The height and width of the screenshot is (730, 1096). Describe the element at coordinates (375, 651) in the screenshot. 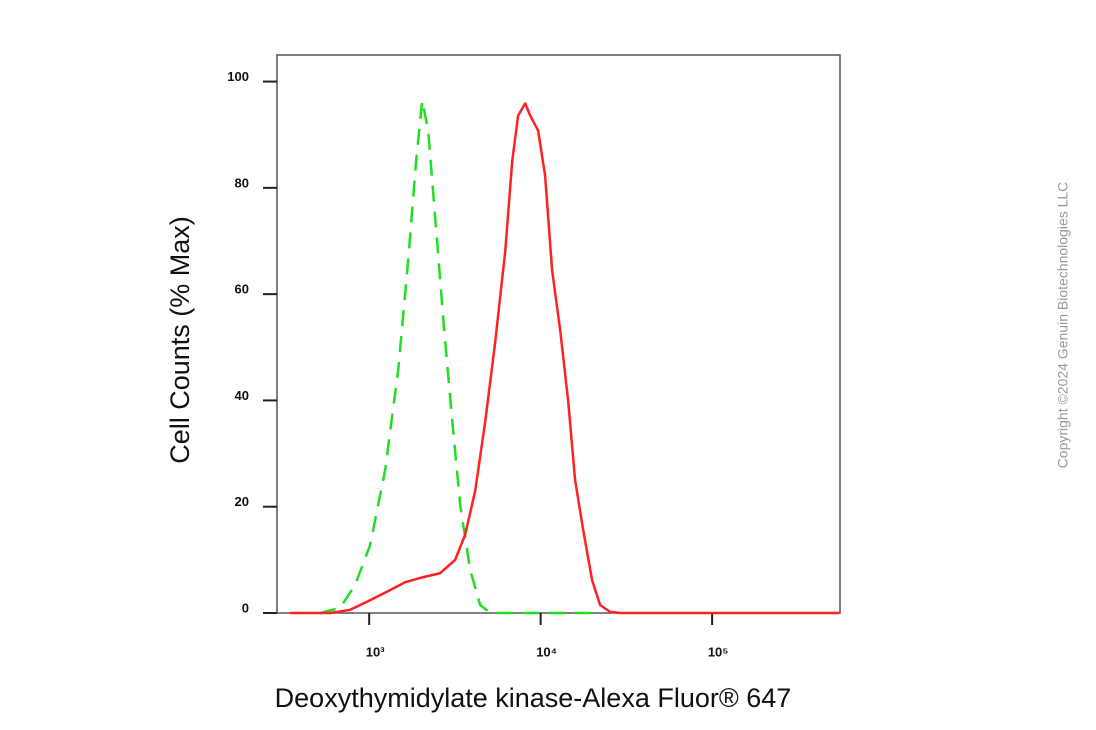

I see `x-tick-label: 10³` at that location.